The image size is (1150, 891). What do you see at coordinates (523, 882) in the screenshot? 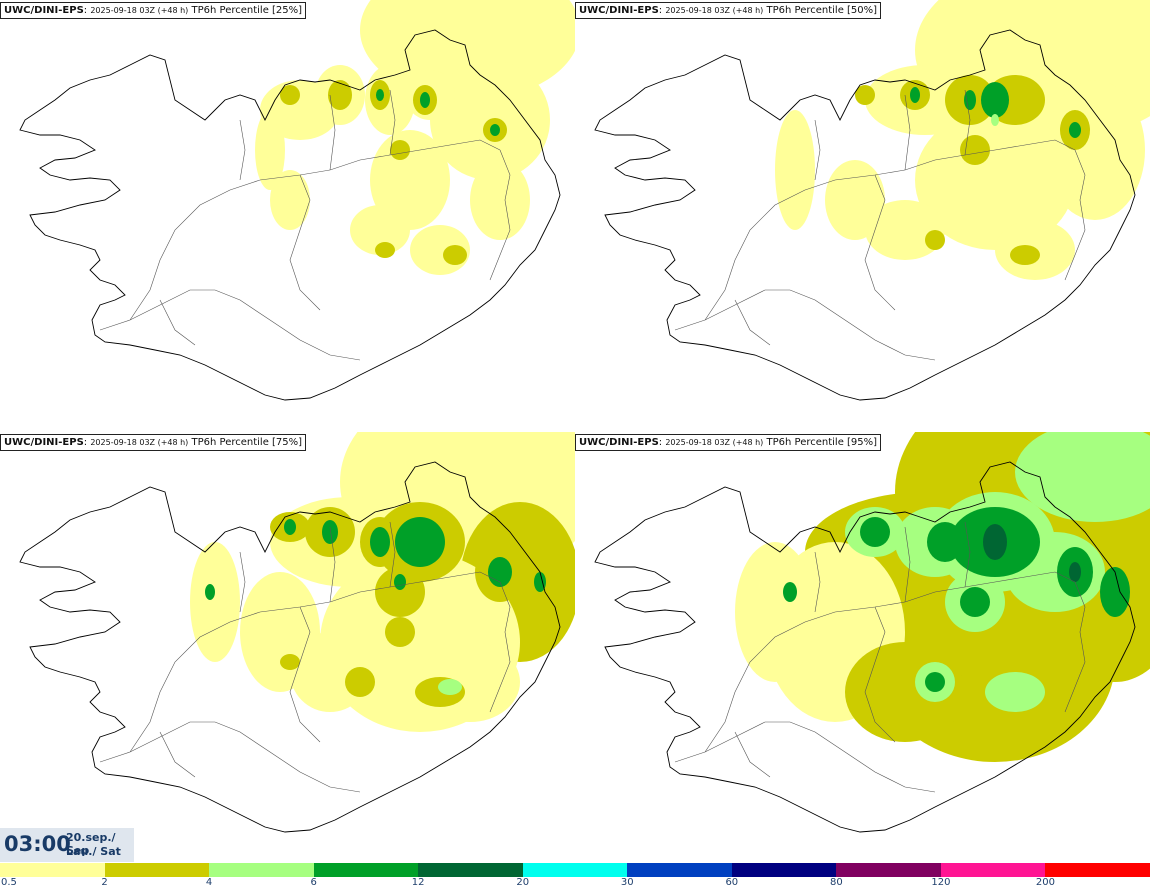
I see `colorbar-tick-label: 20` at bounding box center [523, 882].